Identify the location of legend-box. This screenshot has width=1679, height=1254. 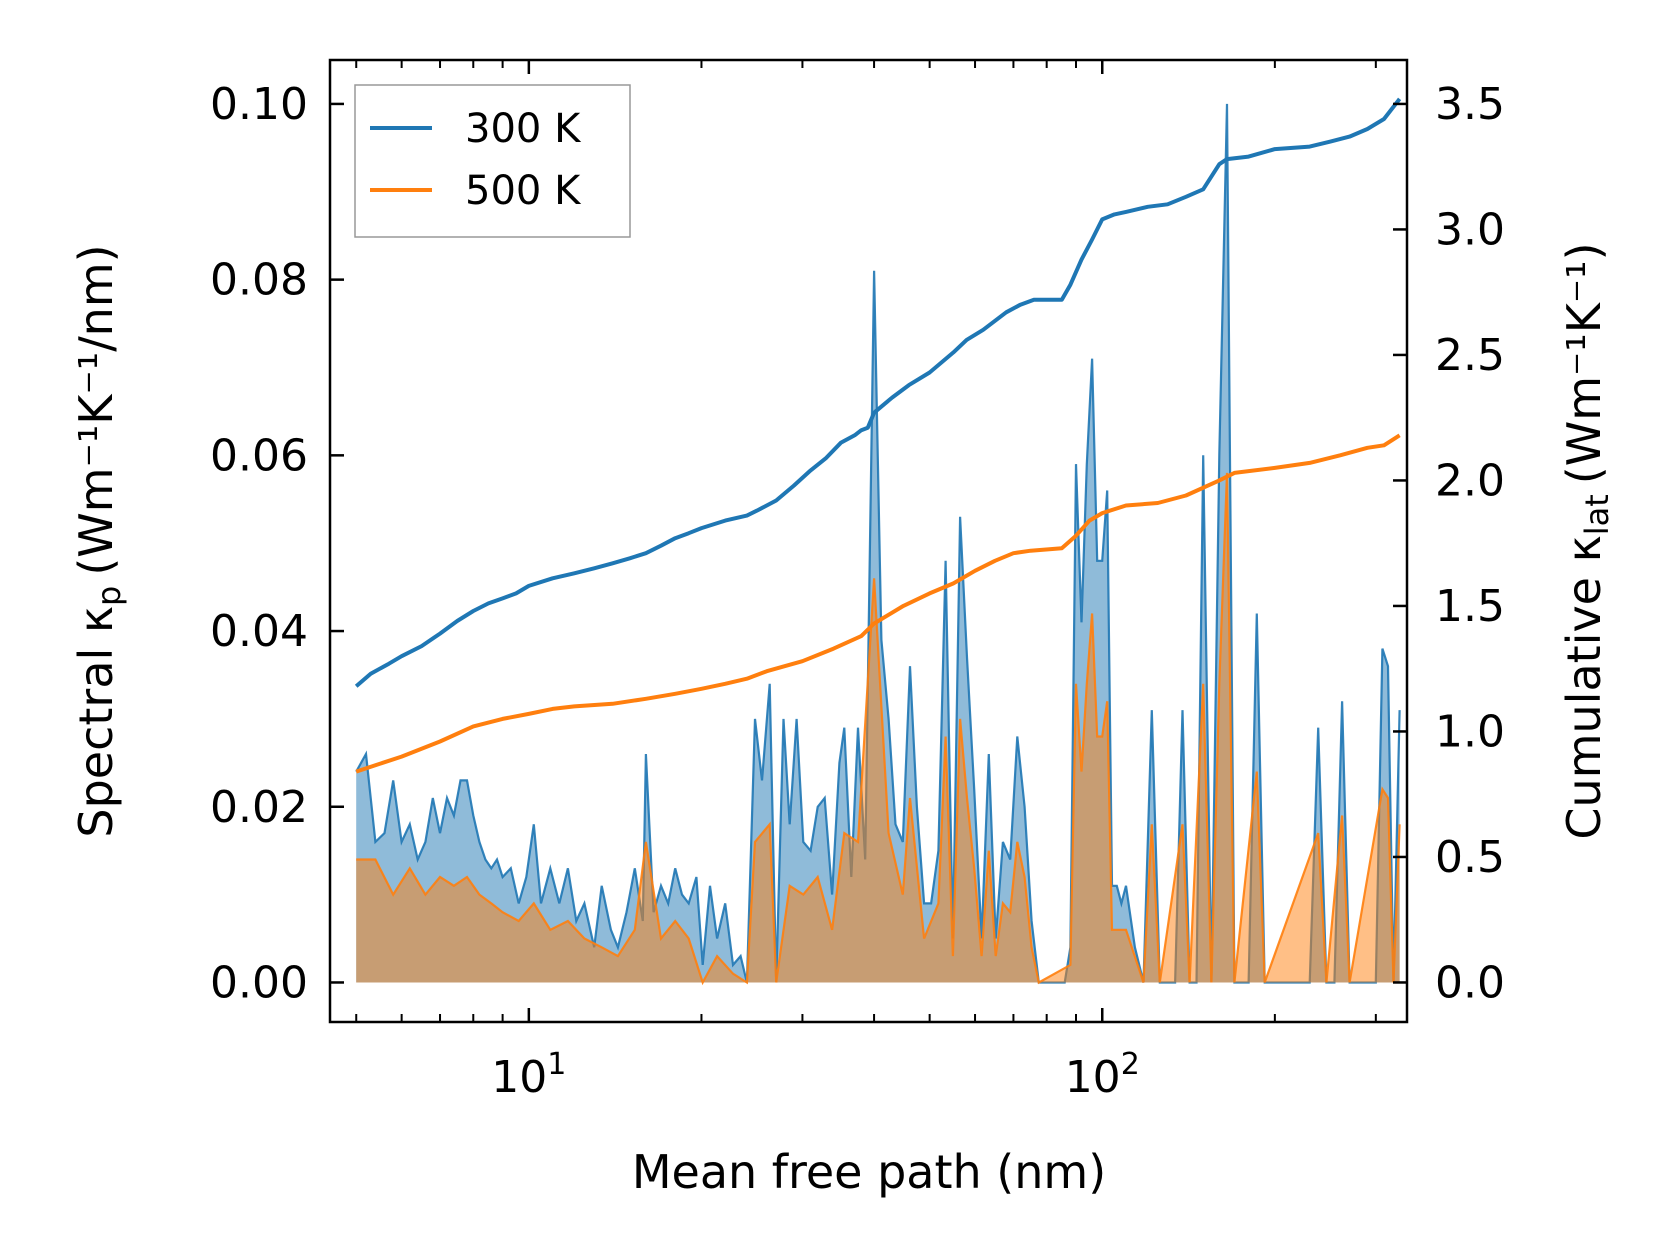
(492, 161).